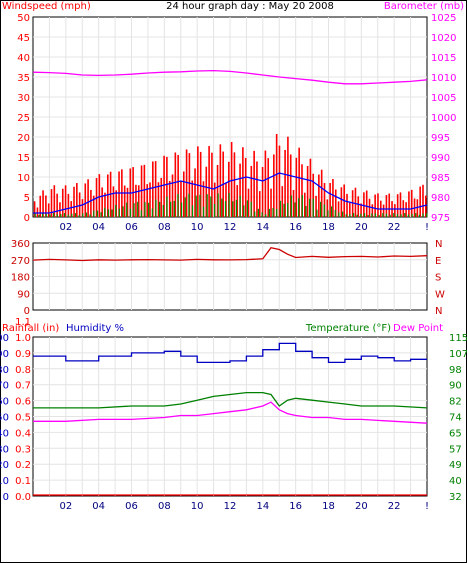 The image size is (467, 563). What do you see at coordinates (23, 294) in the screenshot?
I see `direction-degree-label: 90` at bounding box center [23, 294].